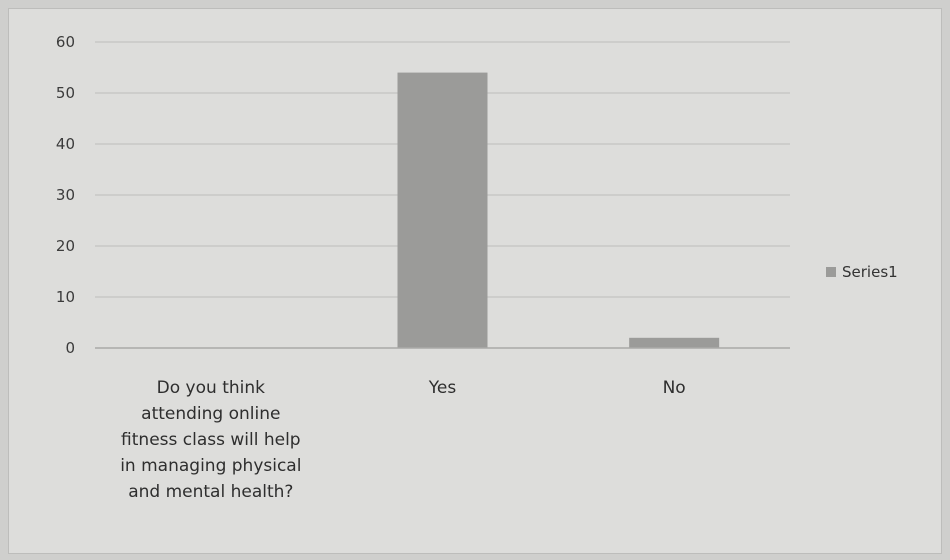 Image resolution: width=950 pixels, height=560 pixels. I want to click on y-tick-label: 0, so click(70, 348).